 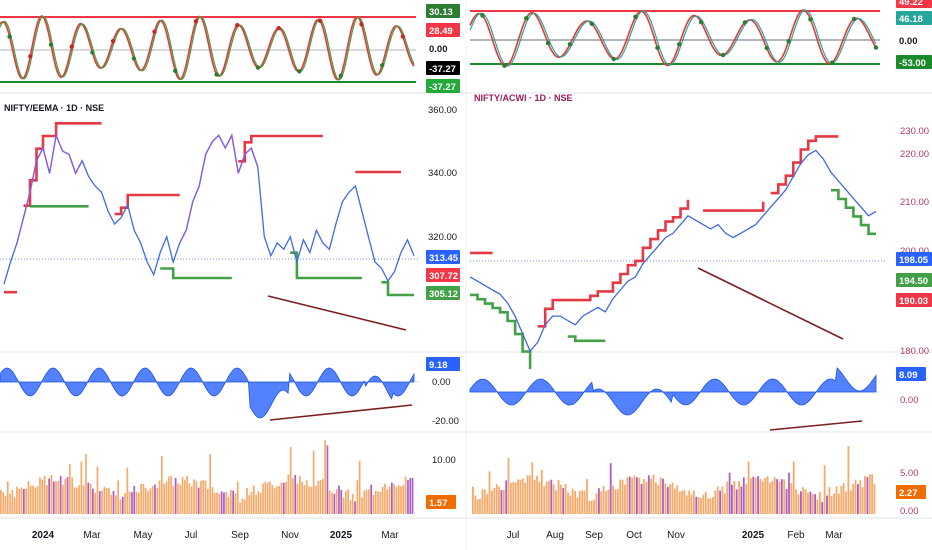 I want to click on right-rsi-badge-label: 49.22, so click(x=911, y=4).